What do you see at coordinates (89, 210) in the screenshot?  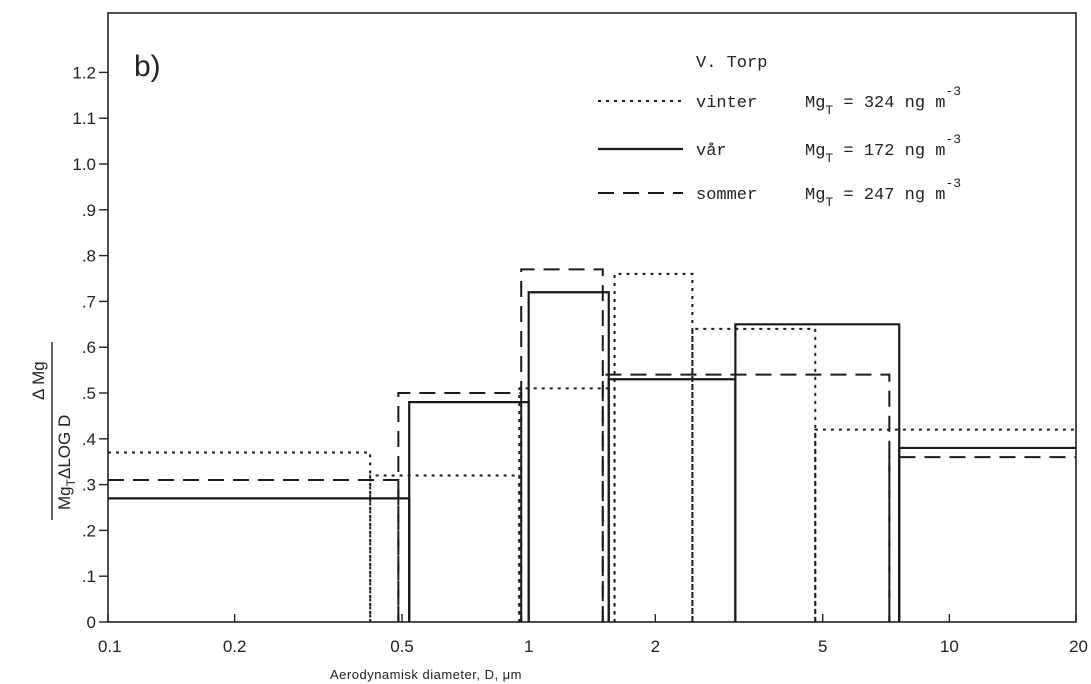 I see `y-tick-label-9: .9` at bounding box center [89, 210].